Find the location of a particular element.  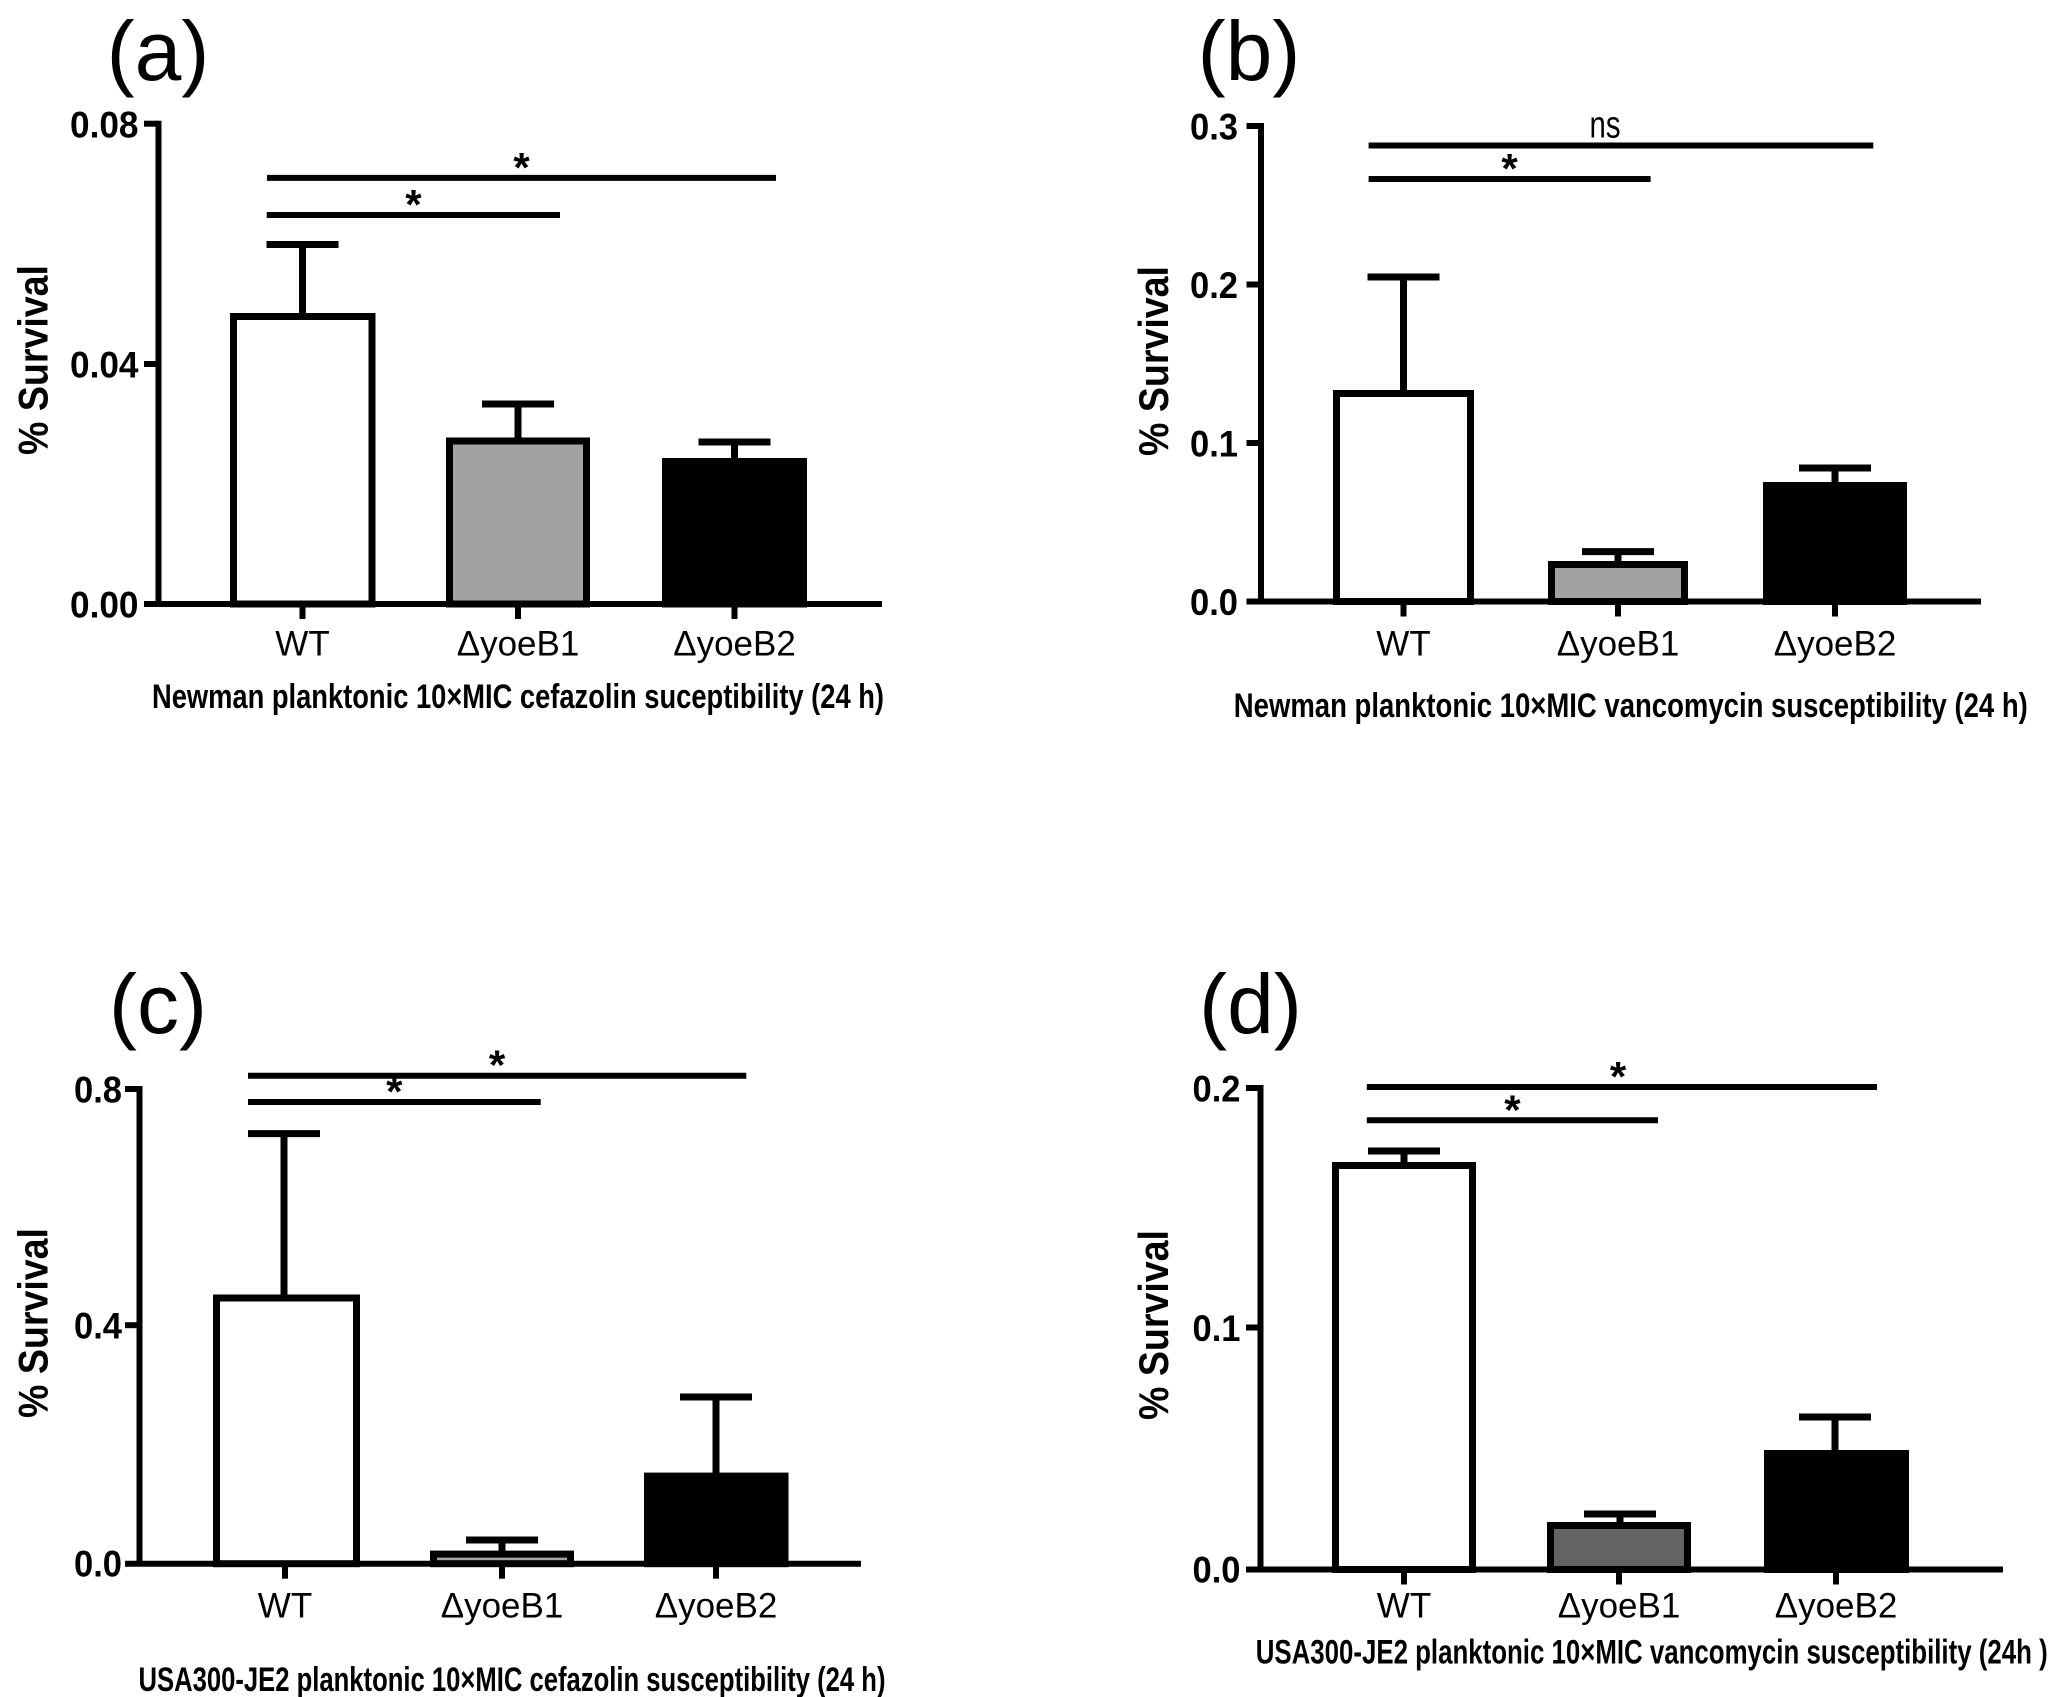

svg-text: 0.3 is located at coordinates (1214, 127).